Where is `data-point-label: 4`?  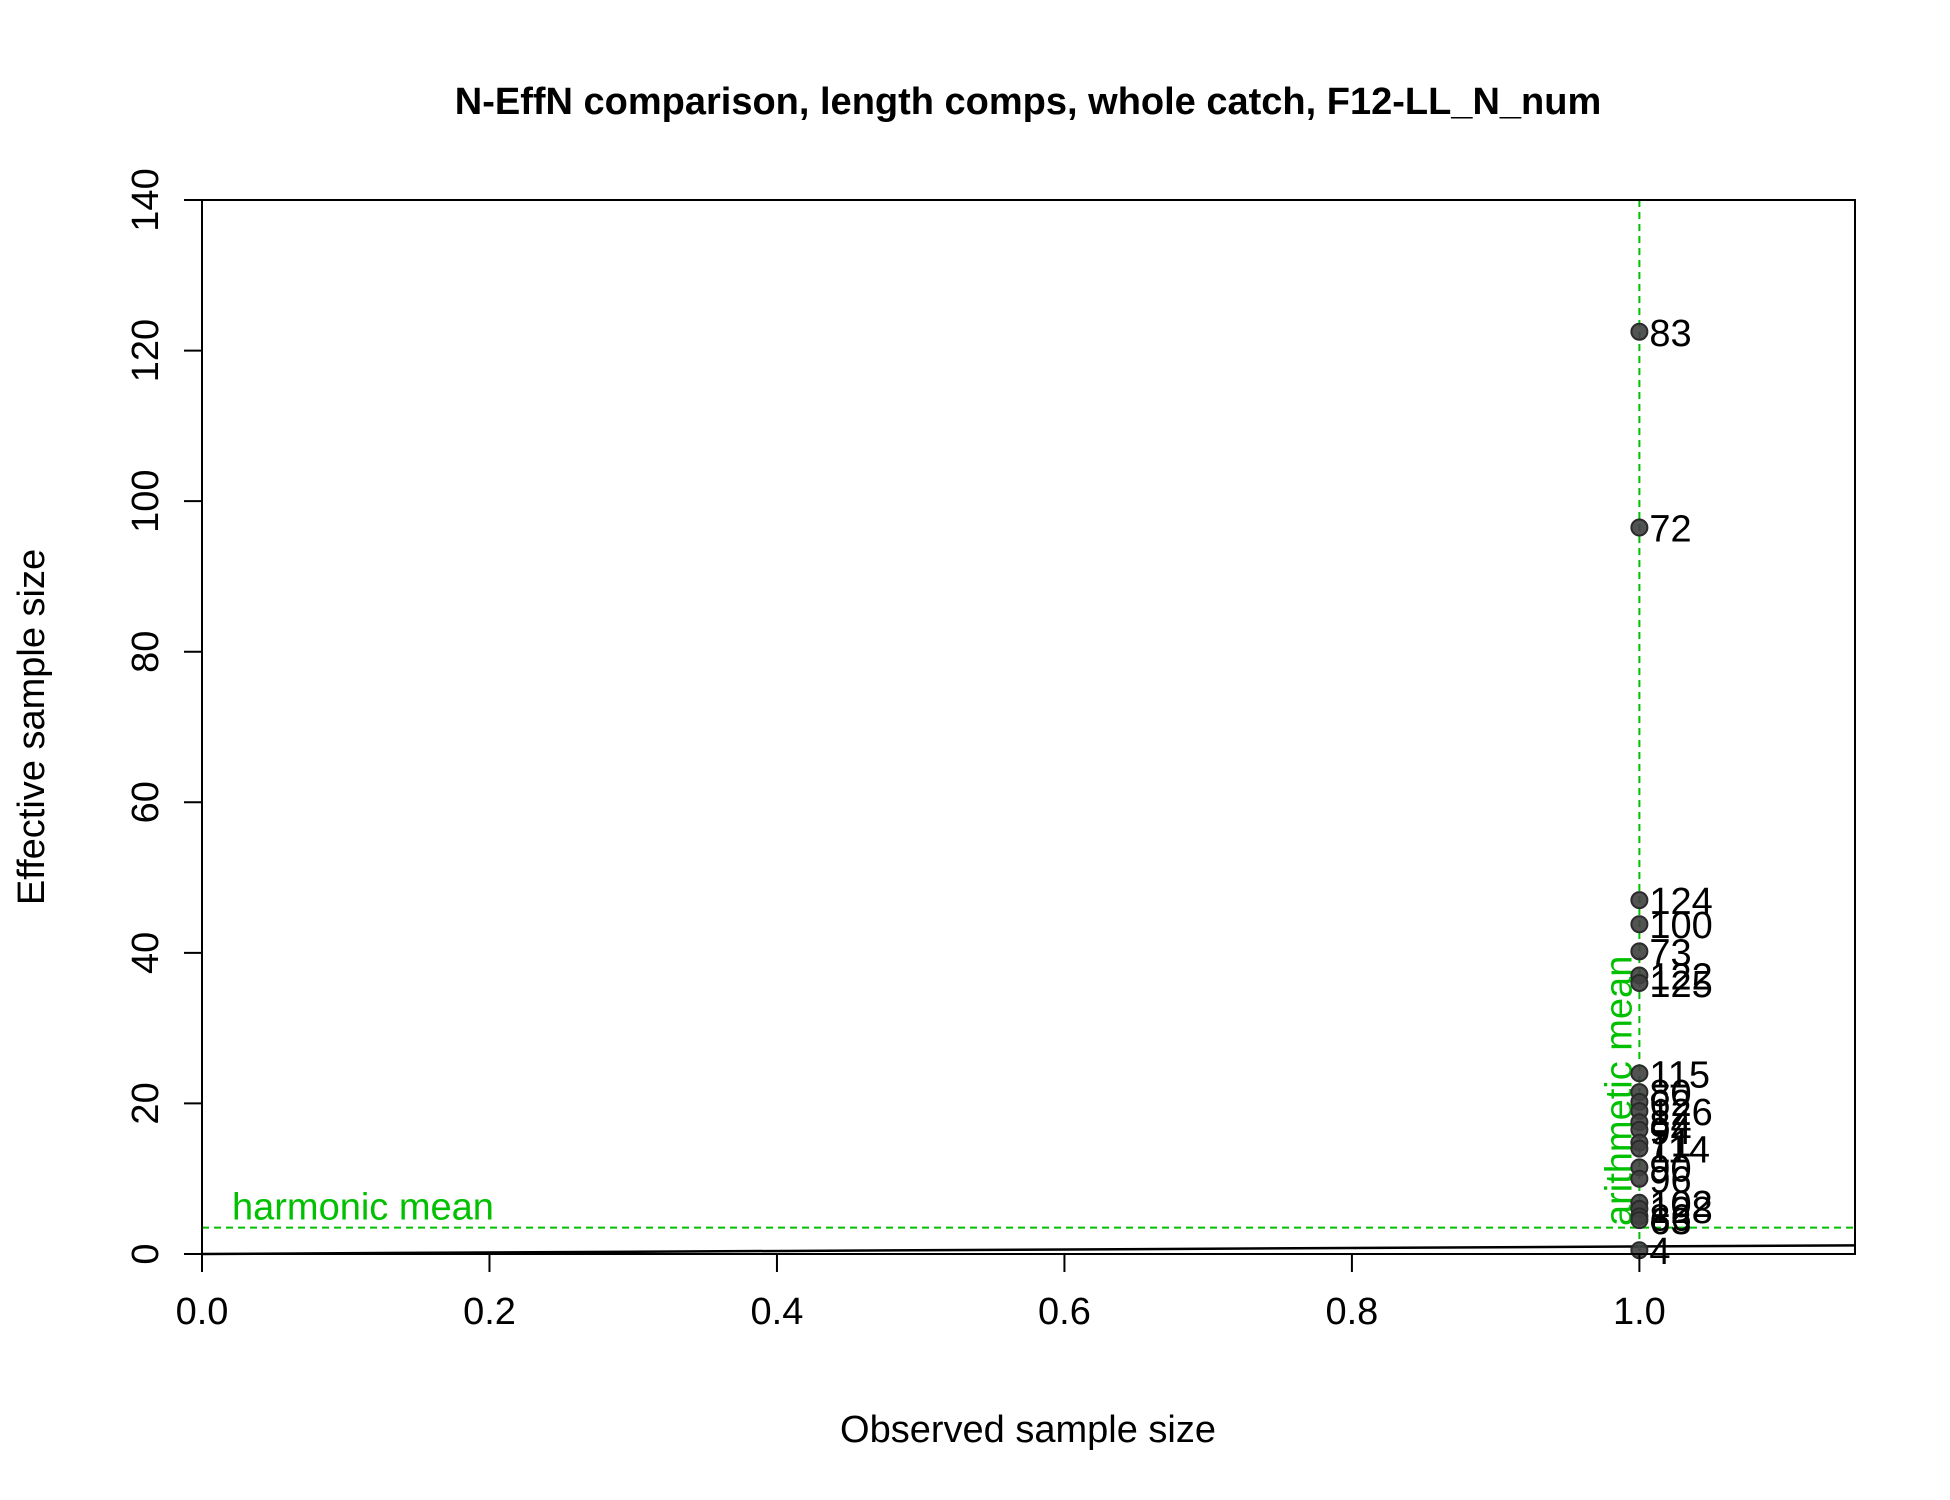
data-point-label: 4 is located at coordinates (1659, 1252).